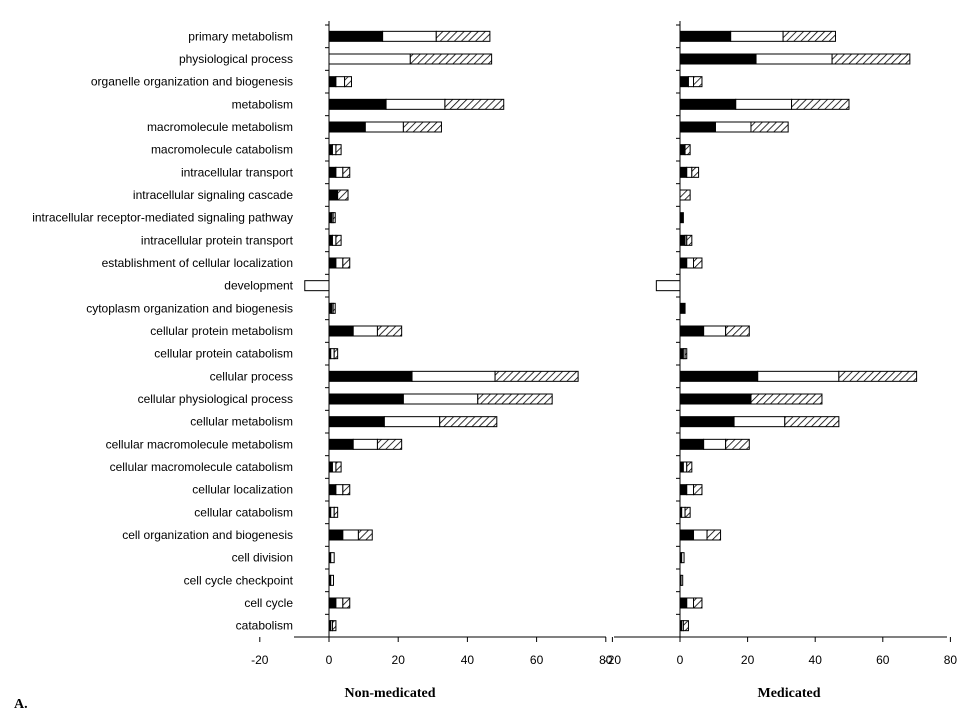  I want to click on category-label: intracellular transport, so click(237, 172).